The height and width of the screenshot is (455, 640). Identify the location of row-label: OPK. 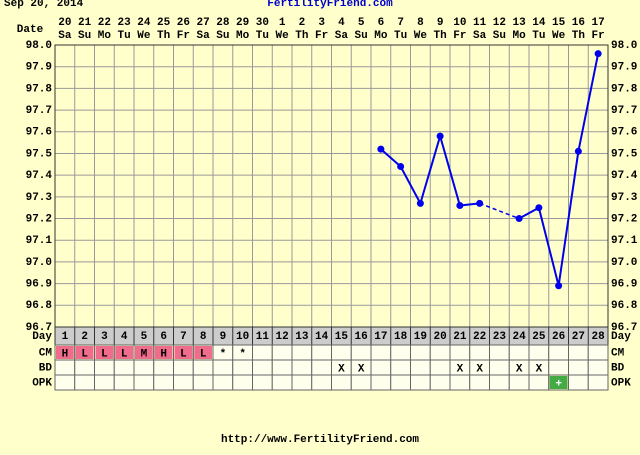
(42, 383).